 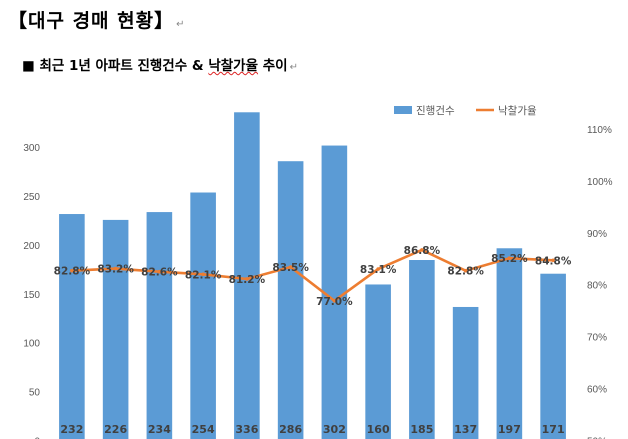 What do you see at coordinates (435, 111) in the screenshot?
I see `legend-label-bar: 진행건수` at bounding box center [435, 111].